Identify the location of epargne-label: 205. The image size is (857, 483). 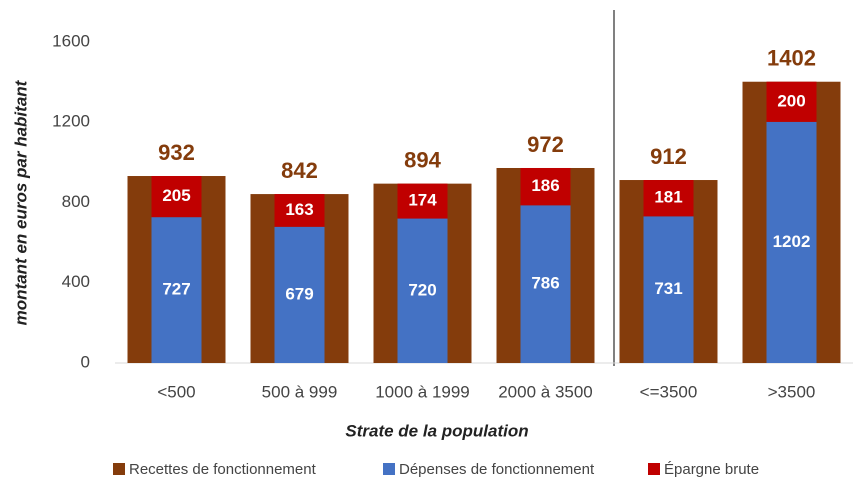
(176, 195).